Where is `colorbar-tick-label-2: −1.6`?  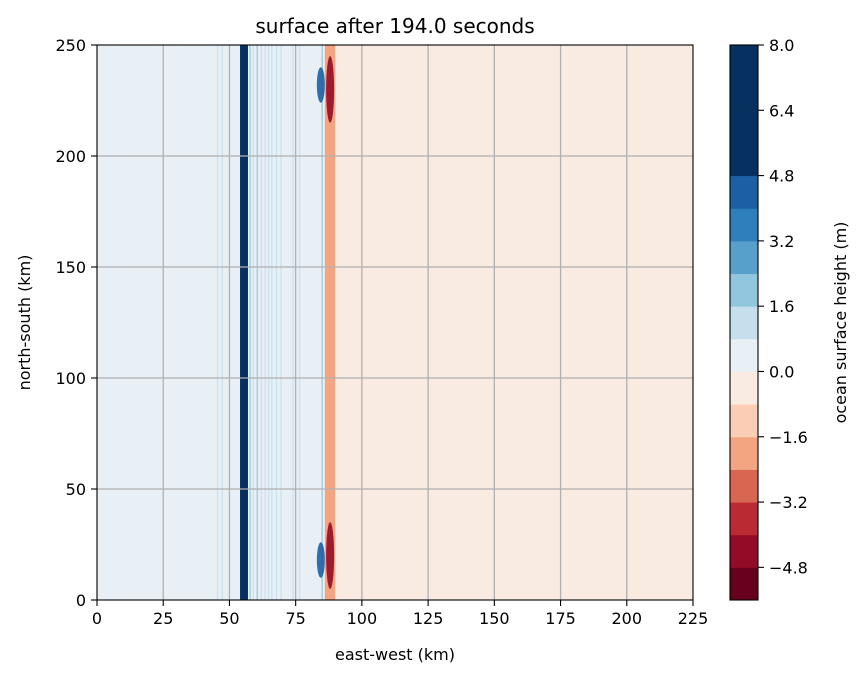
colorbar-tick-label-2: −1.6 is located at coordinates (788, 437).